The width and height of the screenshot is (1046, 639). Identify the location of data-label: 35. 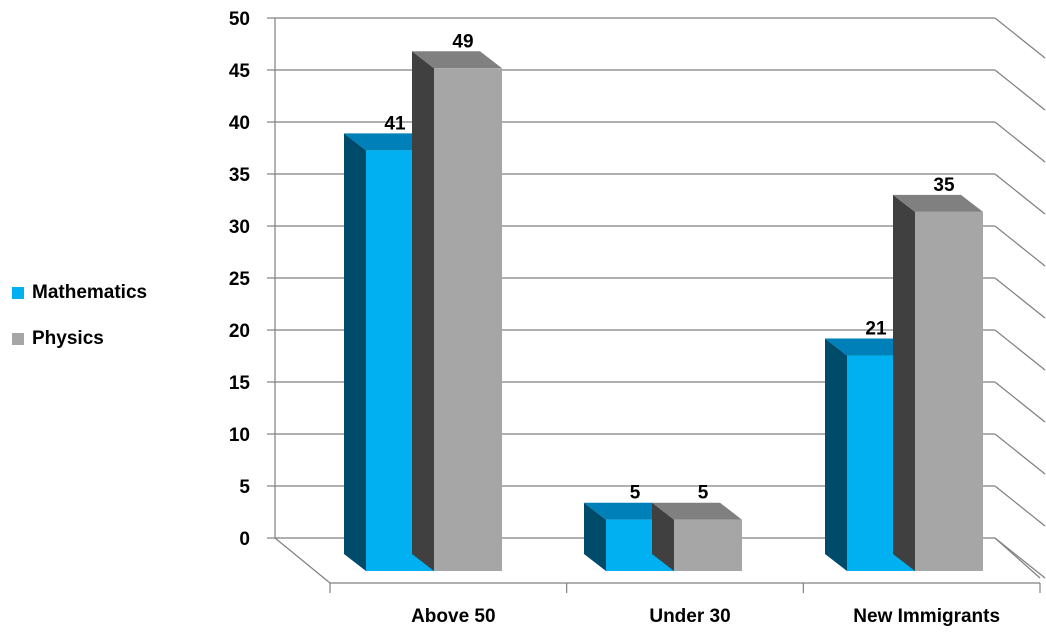
(944, 185).